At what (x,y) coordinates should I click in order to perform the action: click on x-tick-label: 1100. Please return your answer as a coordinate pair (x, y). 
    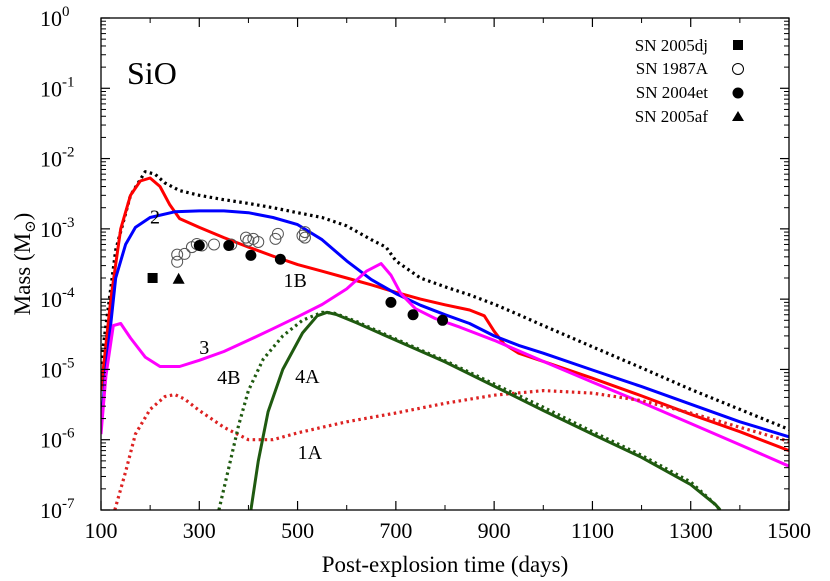
    Looking at the image, I should click on (592, 530).